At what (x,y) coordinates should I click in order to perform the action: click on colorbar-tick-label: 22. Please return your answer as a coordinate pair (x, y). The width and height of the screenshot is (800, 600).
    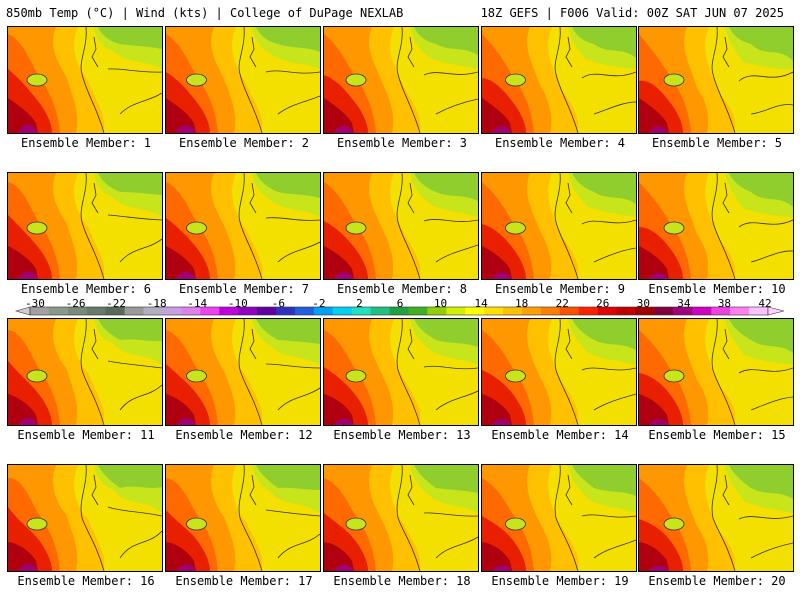
    Looking at the image, I should click on (562, 303).